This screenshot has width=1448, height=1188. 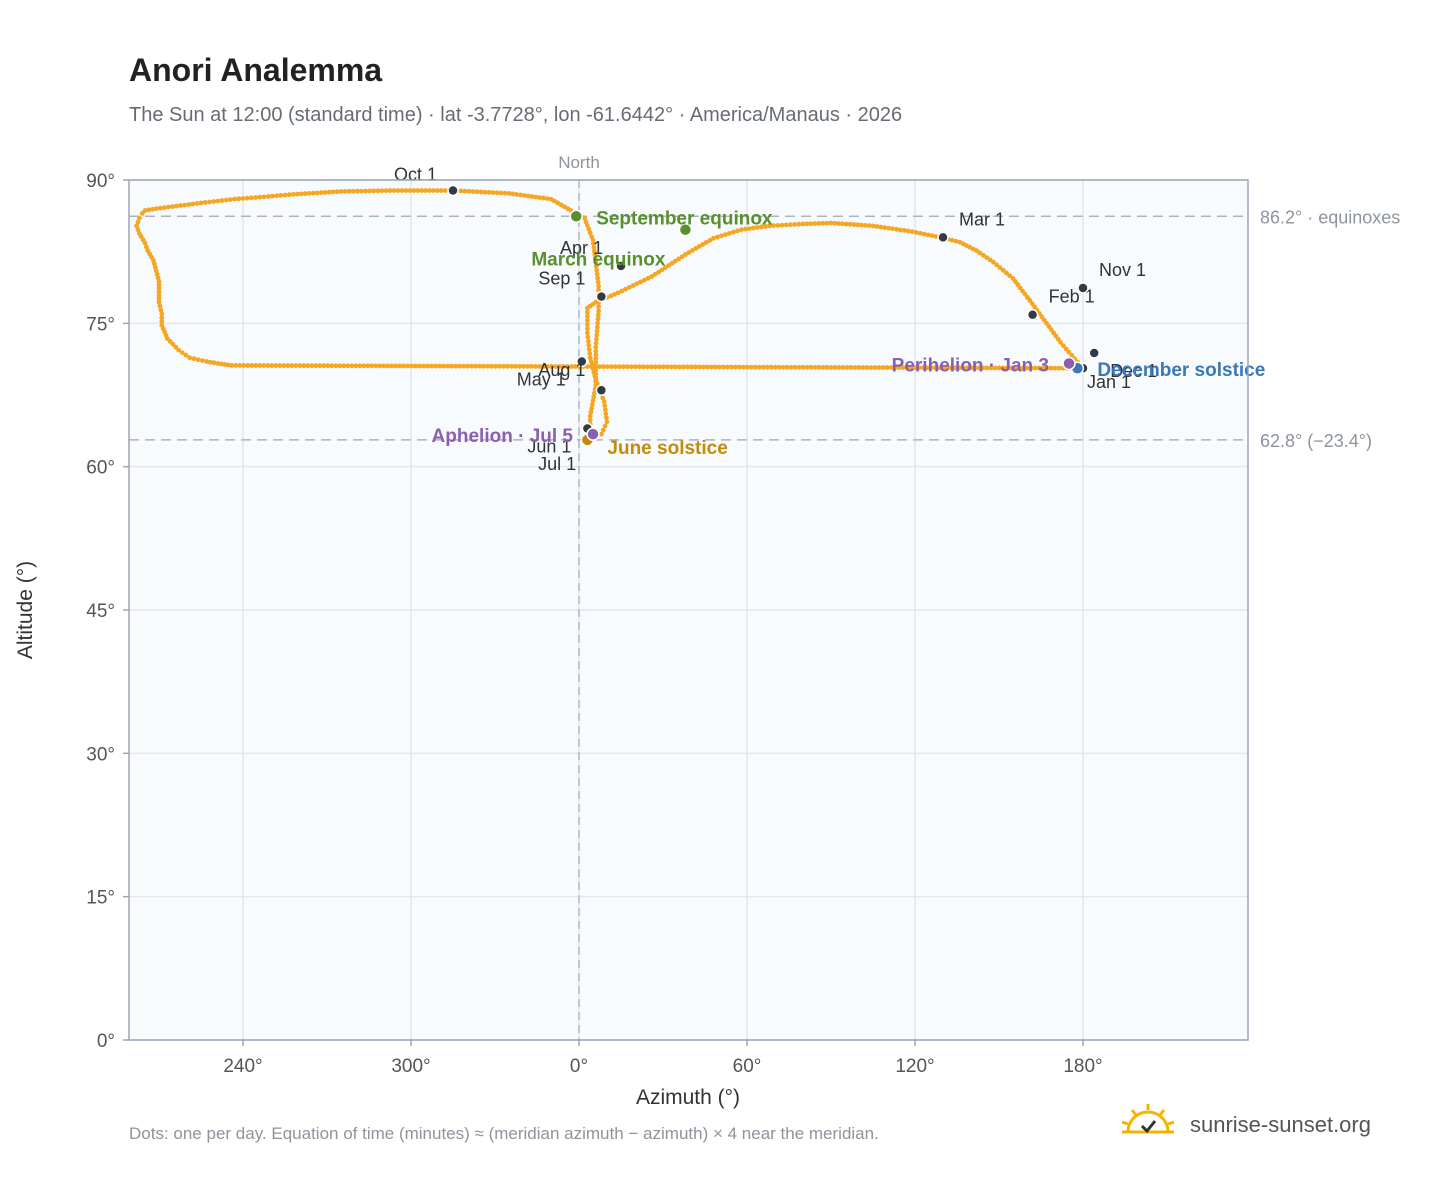 I want to click on y-tick-label: 75°, so click(x=100, y=324).